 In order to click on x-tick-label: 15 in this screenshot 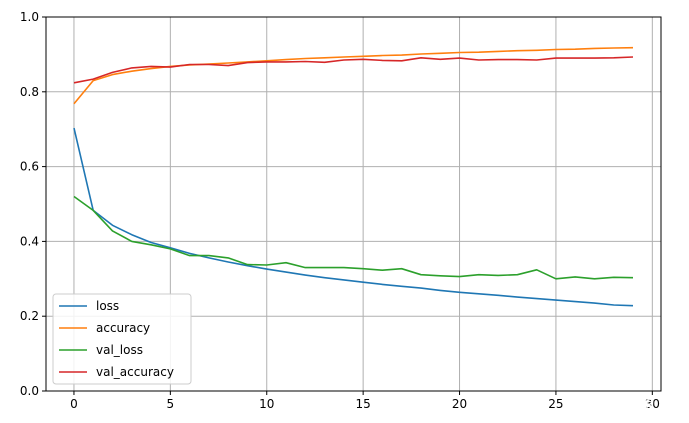, I will do `click(362, 404)`.